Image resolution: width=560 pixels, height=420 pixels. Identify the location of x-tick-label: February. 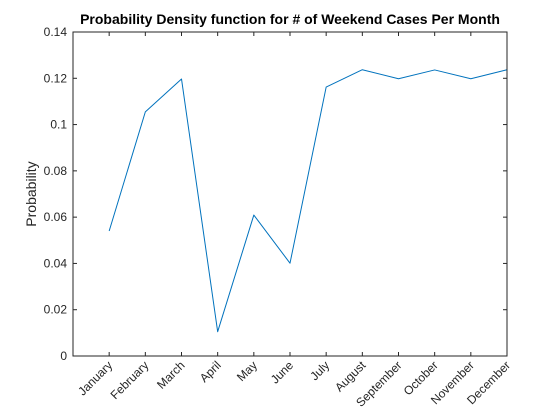
(130, 380).